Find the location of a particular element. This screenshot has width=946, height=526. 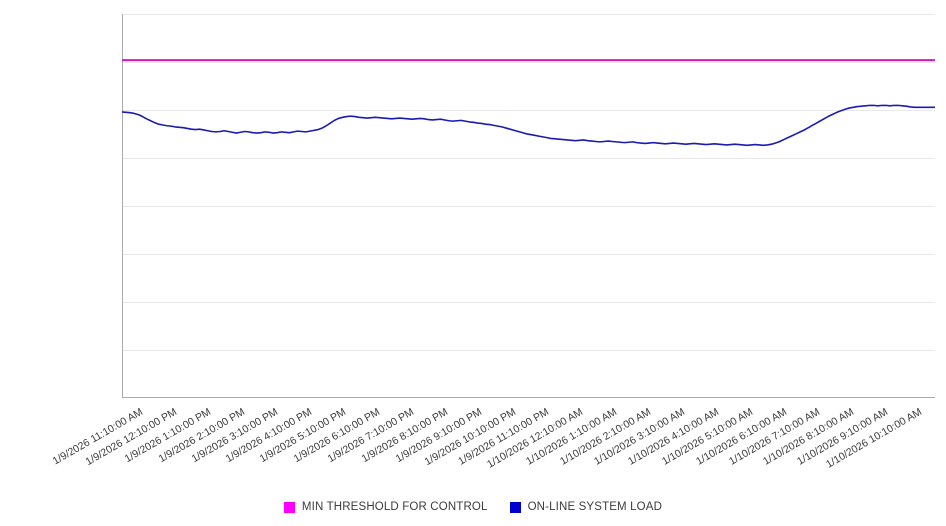

legend-entry: MIN THRESHOLD FOR CONTROL is located at coordinates (385, 507).